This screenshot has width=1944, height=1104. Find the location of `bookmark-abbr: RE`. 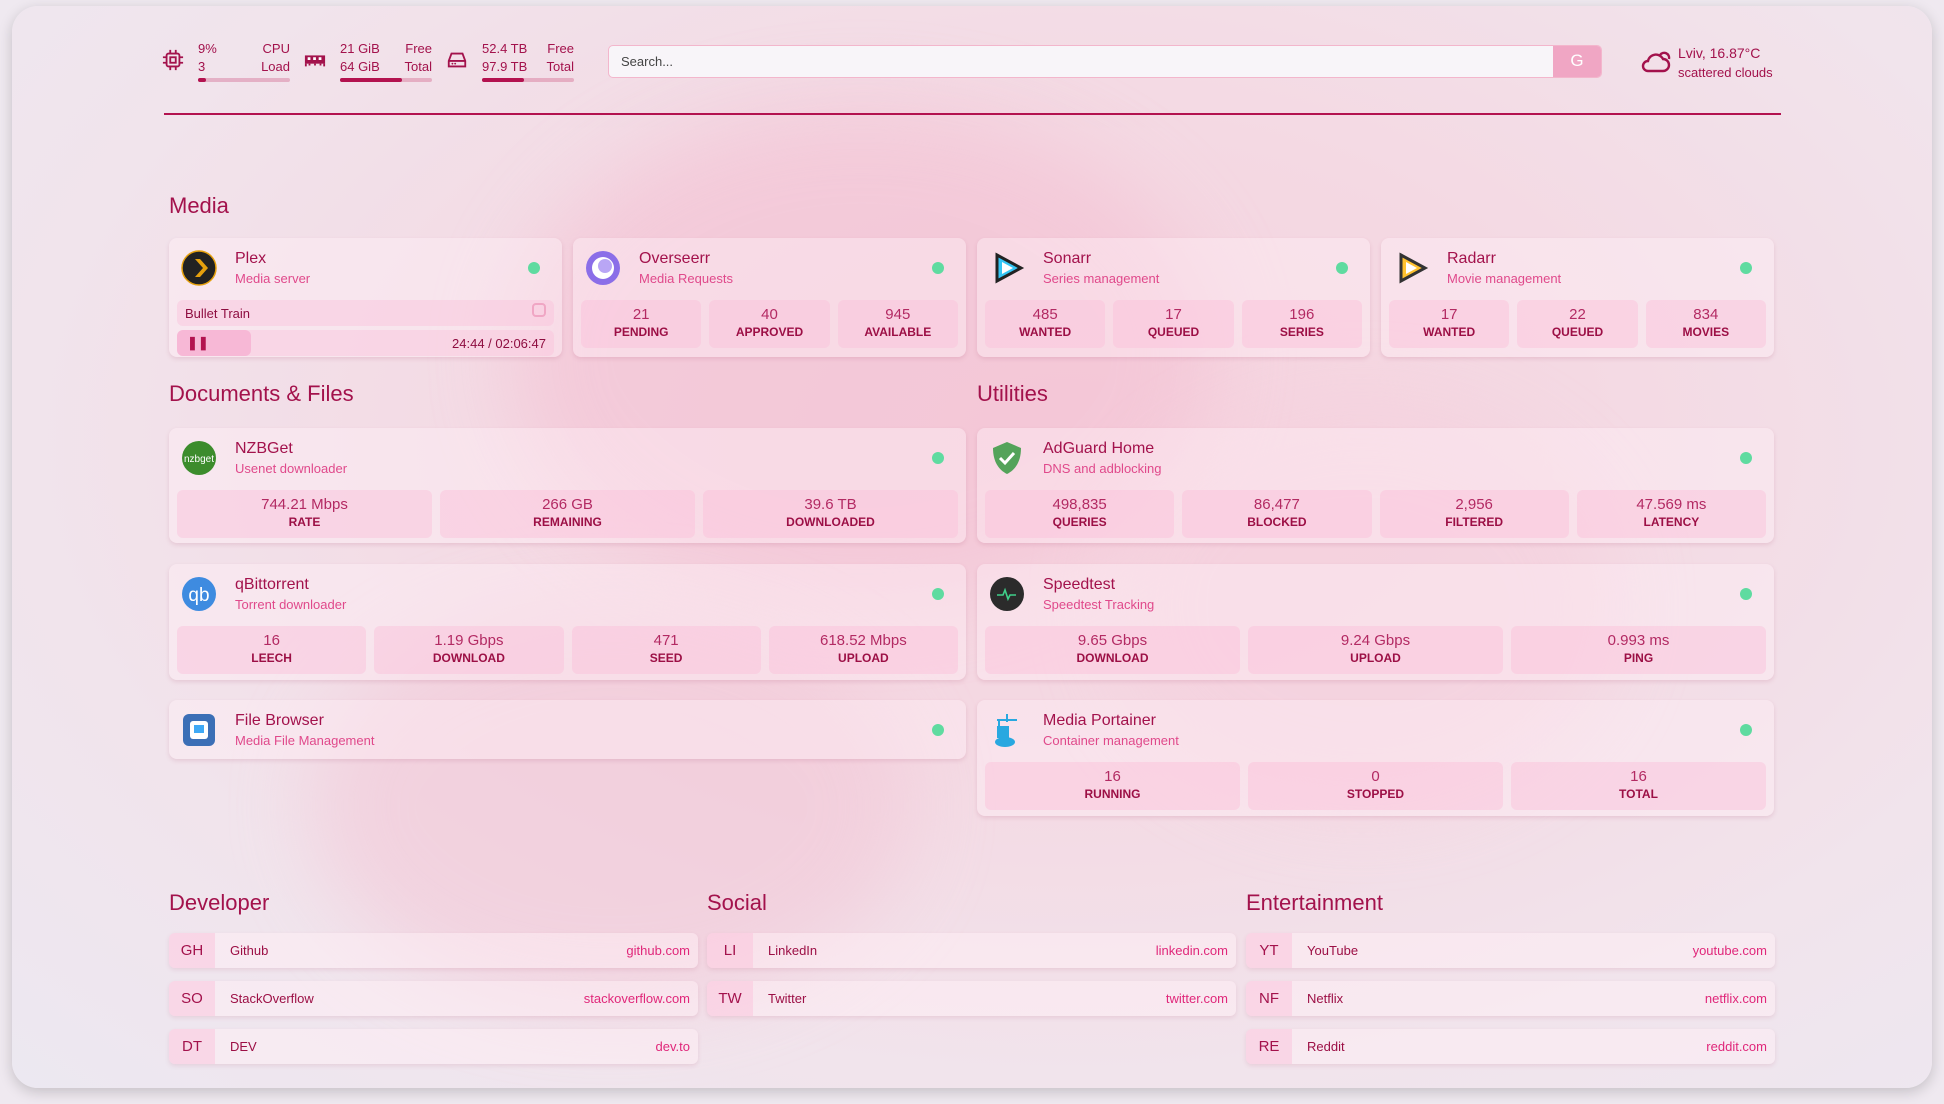

bookmark-abbr: RE is located at coordinates (1269, 1046).